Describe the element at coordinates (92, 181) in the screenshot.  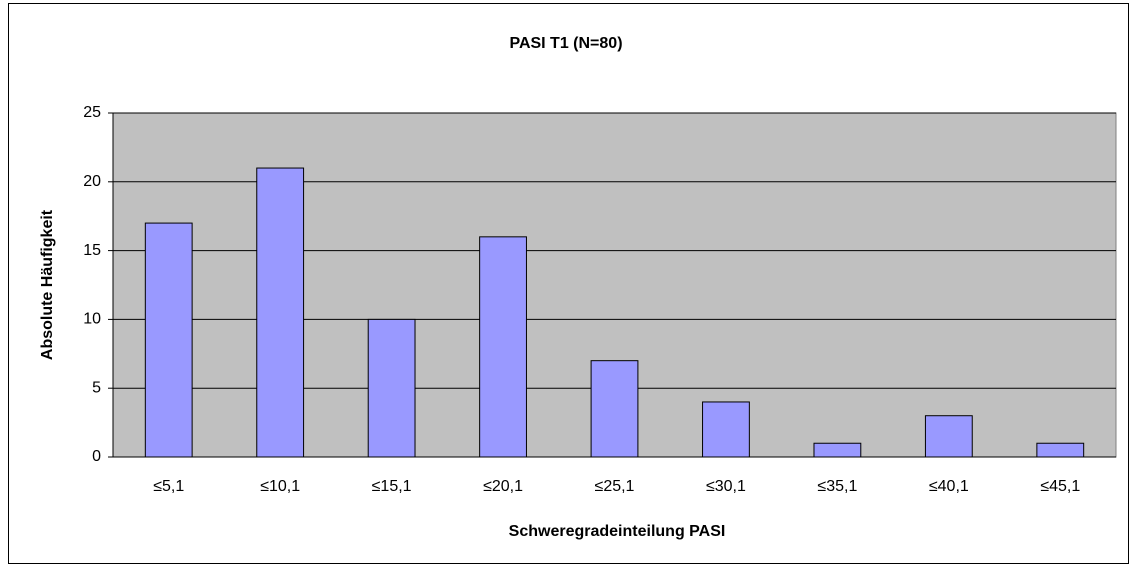
I see `y-tick-label: 20` at that location.